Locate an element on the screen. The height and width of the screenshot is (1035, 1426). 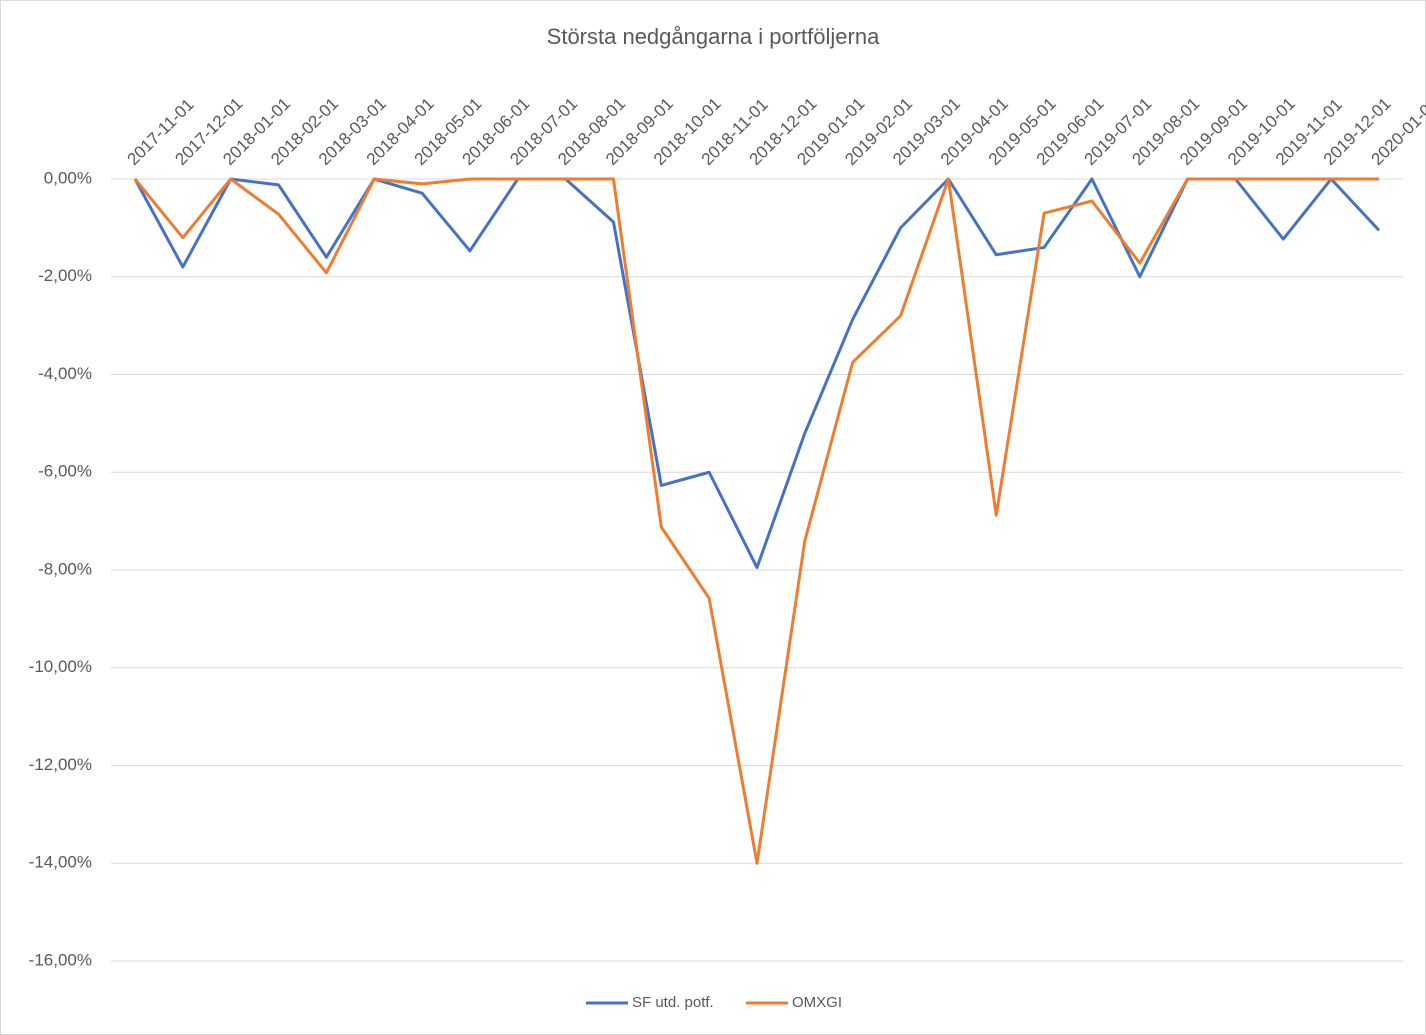
y-tick-label: -6,00% is located at coordinates (65, 471).